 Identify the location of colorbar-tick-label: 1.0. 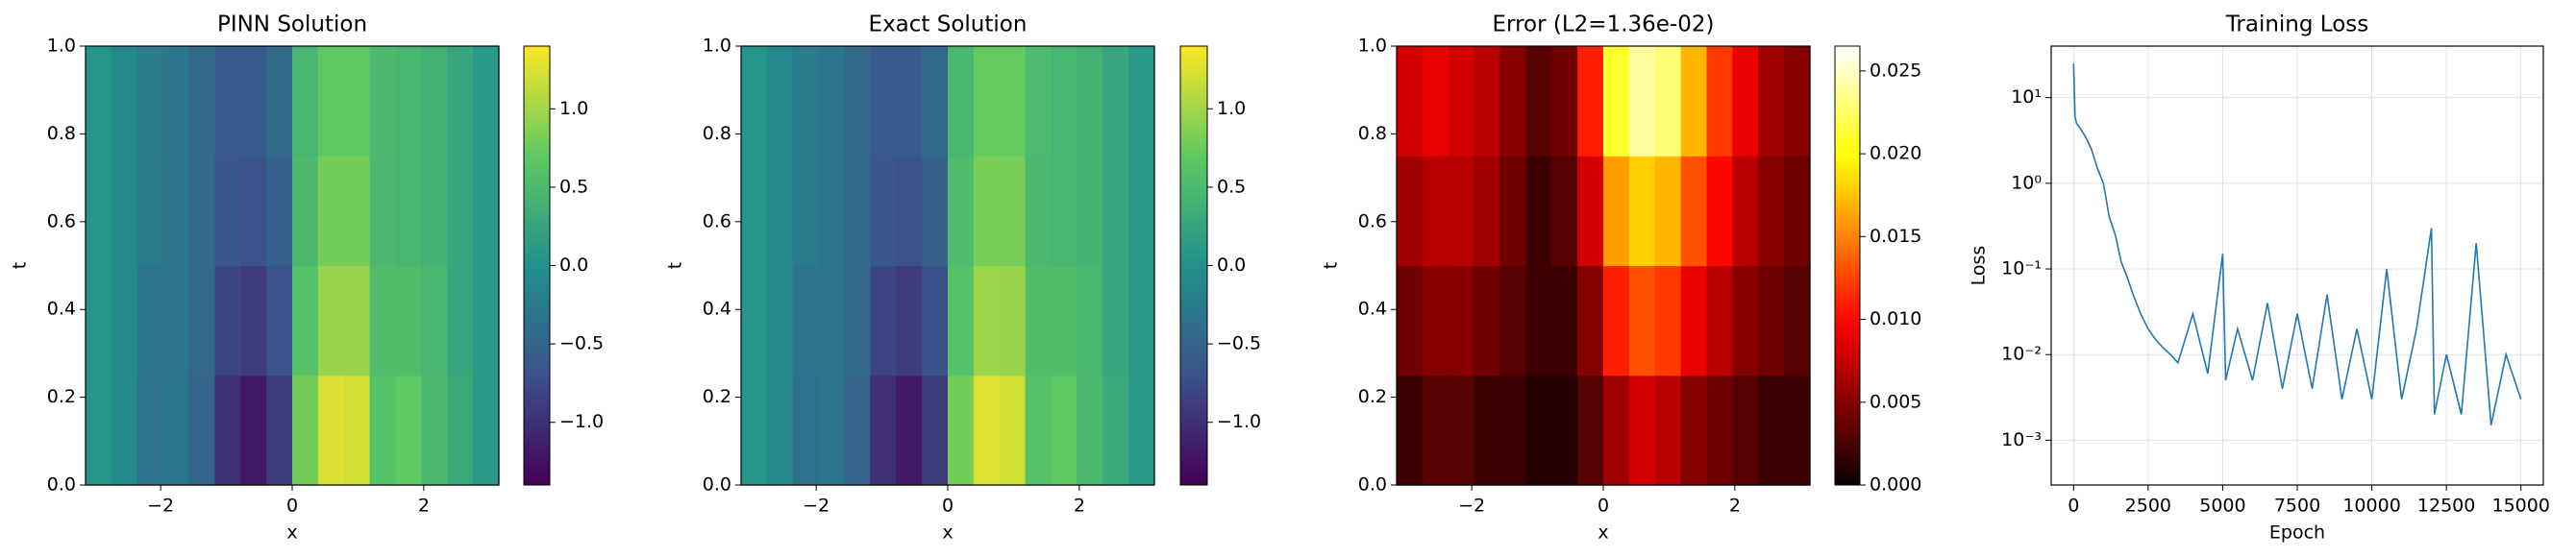
(1231, 108).